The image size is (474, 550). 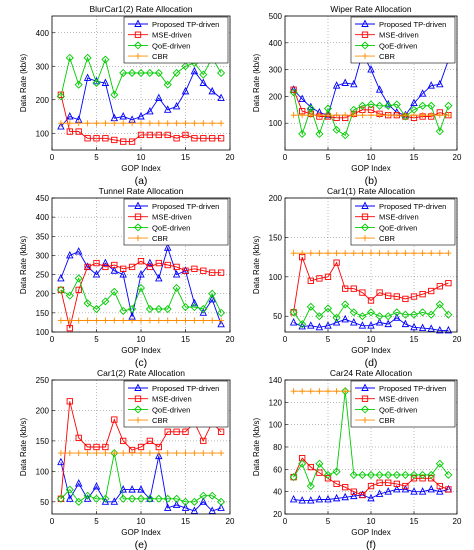 I want to click on y-tick-label: 400, so click(x=276, y=43).